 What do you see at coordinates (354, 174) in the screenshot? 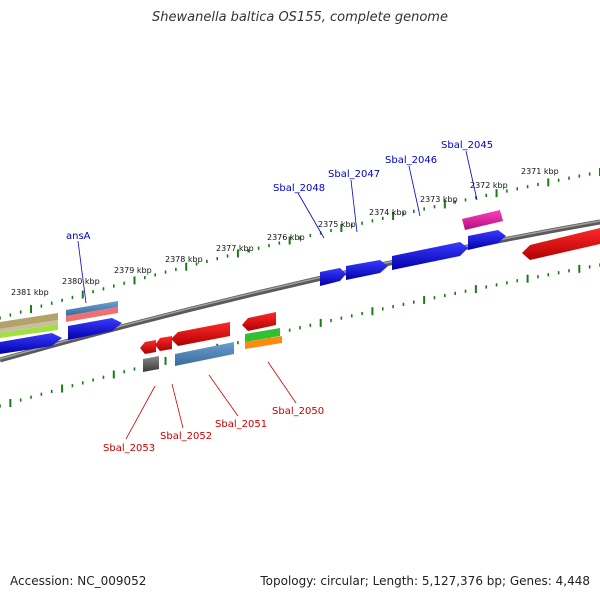
I see `gene-label-sbal-2047: Sbal_2047` at bounding box center [354, 174].